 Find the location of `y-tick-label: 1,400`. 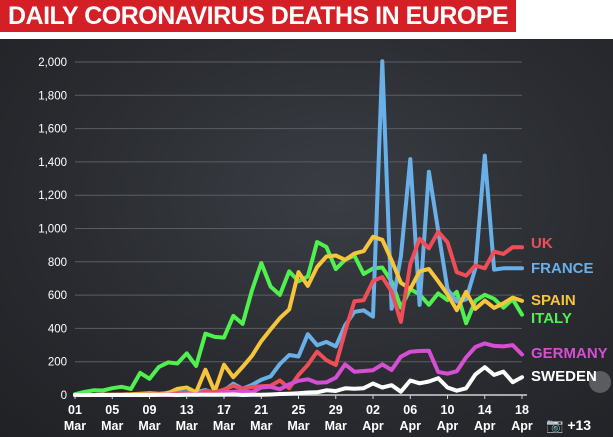

y-tick-label: 1,400 is located at coordinates (52, 163).